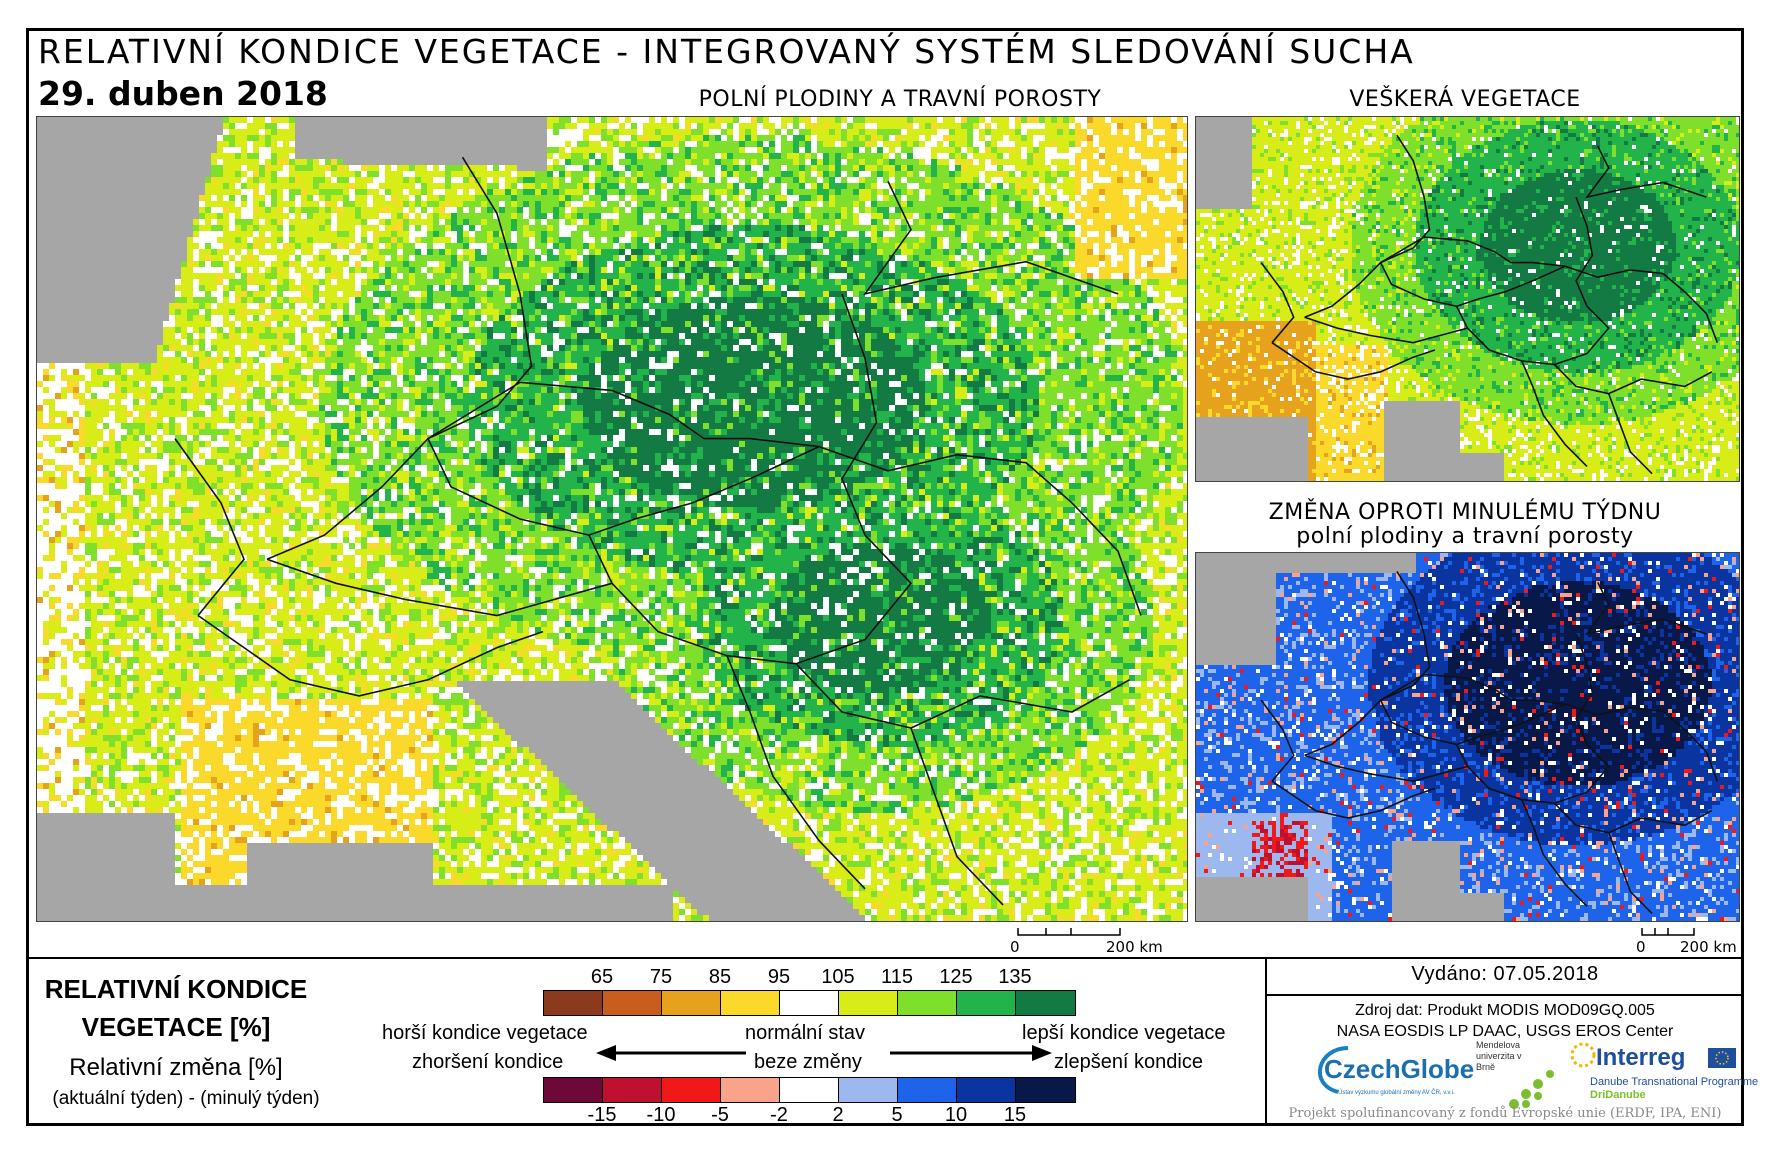 The image size is (1772, 1156). Describe the element at coordinates (1501, 1056) in the screenshot. I see `mendelu-wordmark: Mendelova univerzita v Brně` at that location.